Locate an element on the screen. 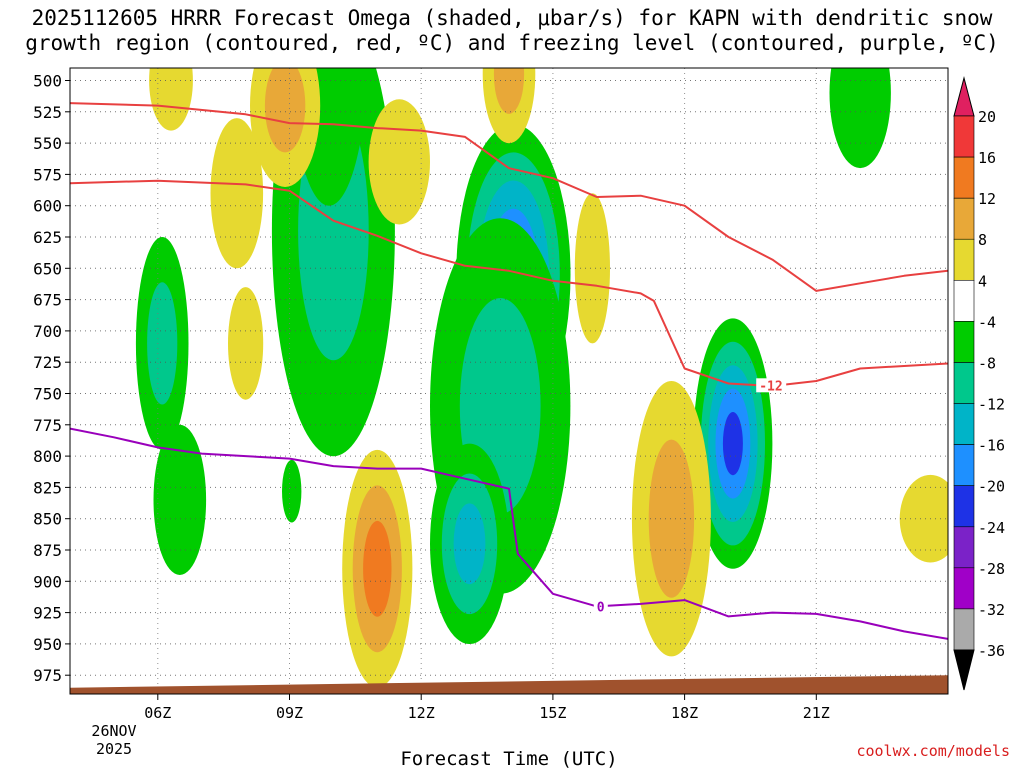  colorbar: 20 16 12 8 4 -4 -8 -12 -16 -20 -24 -28 -32 -36 is located at coordinates (979, 383).